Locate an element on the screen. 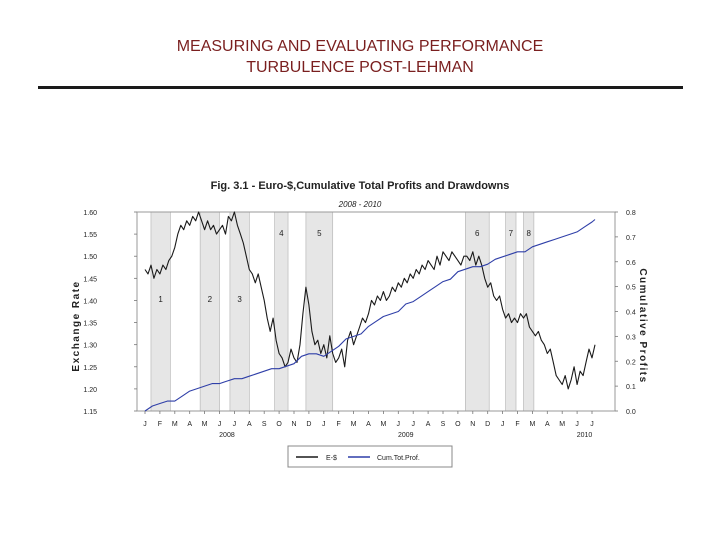 This screenshot has height=540, width=720. left-tick-label: 1.45 is located at coordinates (90, 279).